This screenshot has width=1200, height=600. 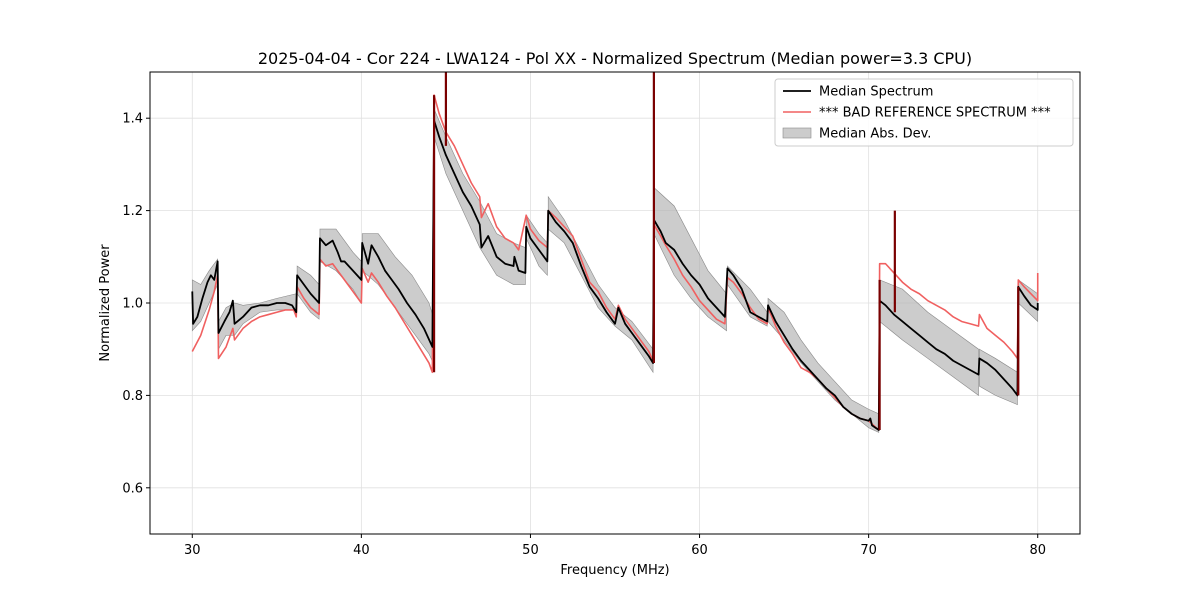 What do you see at coordinates (875, 134) in the screenshot?
I see `legend-label: Median Abs. Dev.` at bounding box center [875, 134].